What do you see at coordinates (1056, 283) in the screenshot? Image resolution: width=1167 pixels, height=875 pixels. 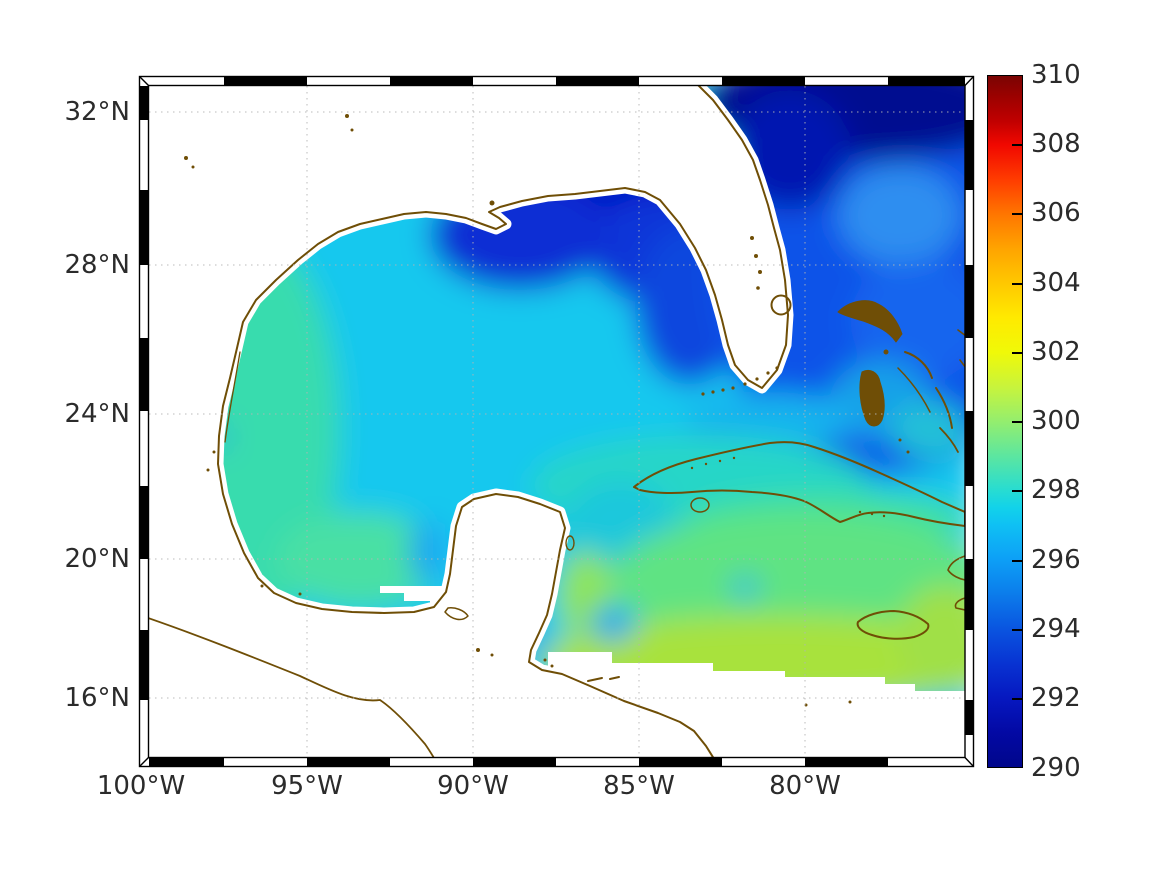 I see `cb-tick-304: 304` at bounding box center [1056, 283].